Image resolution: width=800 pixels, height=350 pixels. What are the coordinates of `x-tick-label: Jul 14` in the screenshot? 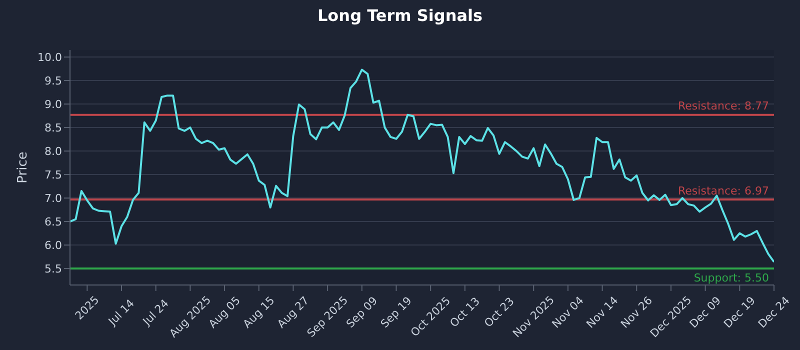 It's located at (121, 312).